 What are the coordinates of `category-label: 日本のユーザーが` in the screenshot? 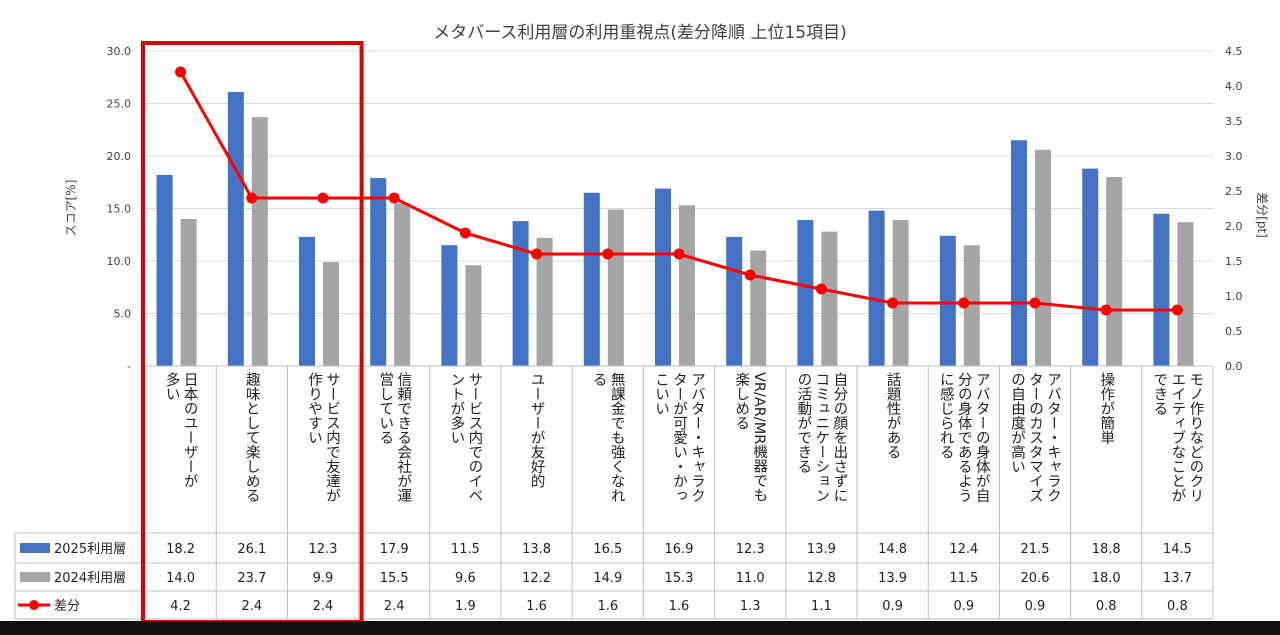 It's located at (190, 430).